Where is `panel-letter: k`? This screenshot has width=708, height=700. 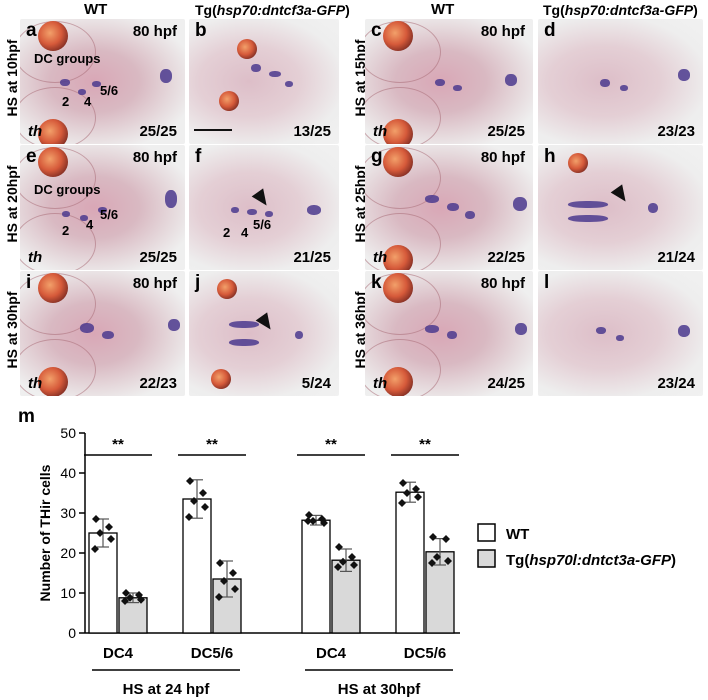 panel-letter: k is located at coordinates (376, 282).